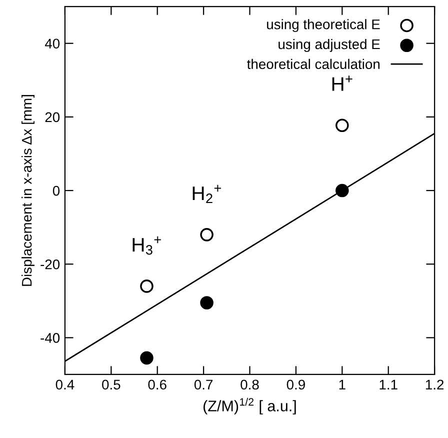 This screenshot has width=448, height=438. I want to click on x-tick-label: 0.7, so click(203, 385).